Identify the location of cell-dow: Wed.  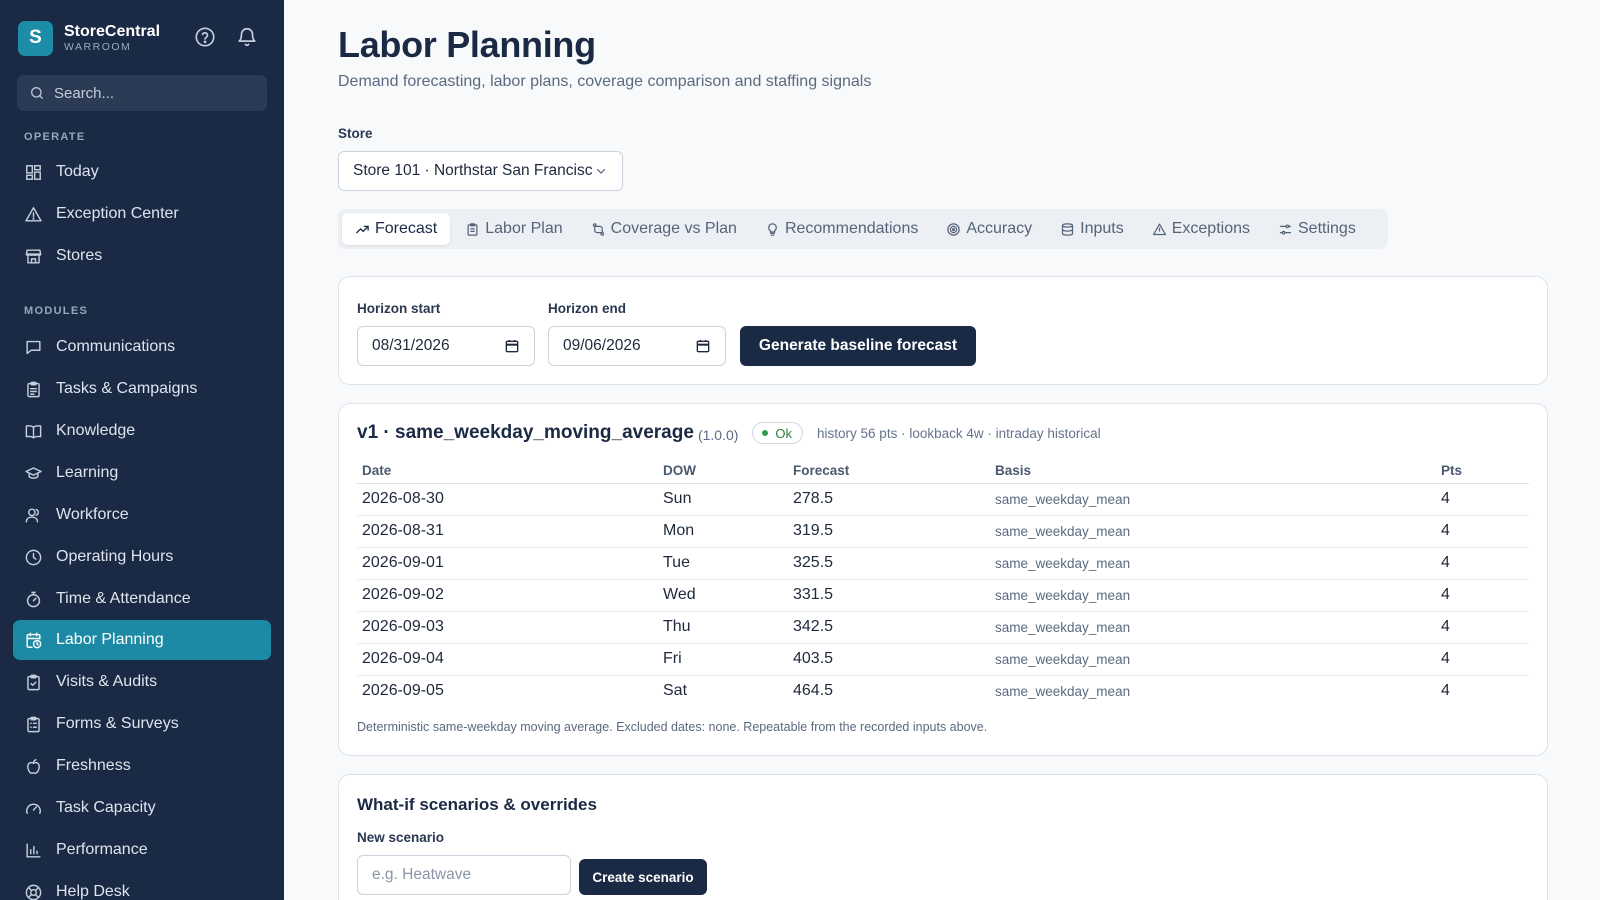
(723, 595).